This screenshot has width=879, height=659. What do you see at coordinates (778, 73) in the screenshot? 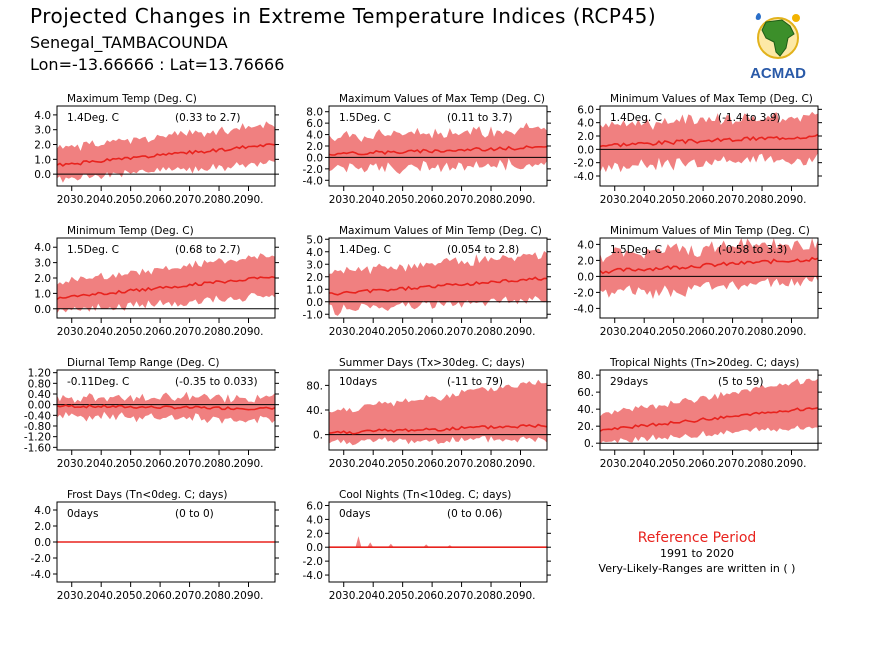
I see `logo-text: ACMAD` at bounding box center [778, 73].